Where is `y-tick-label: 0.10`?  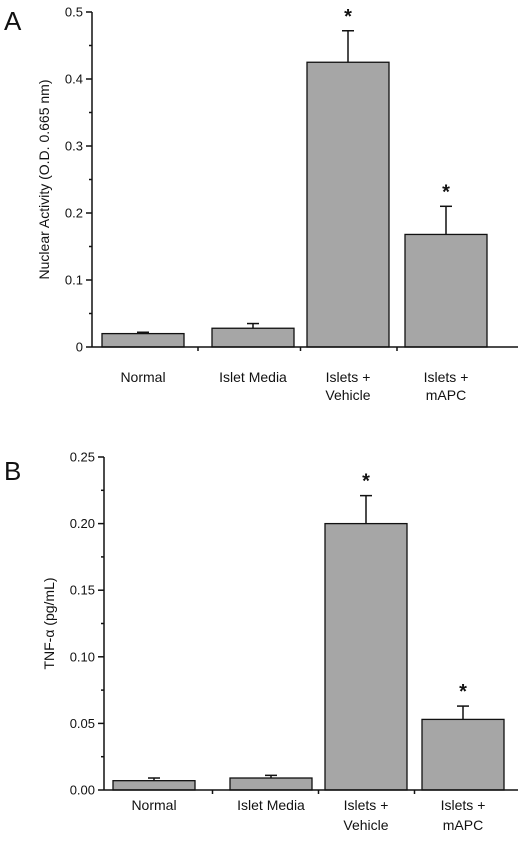
y-tick-label: 0.10 is located at coordinates (82, 656).